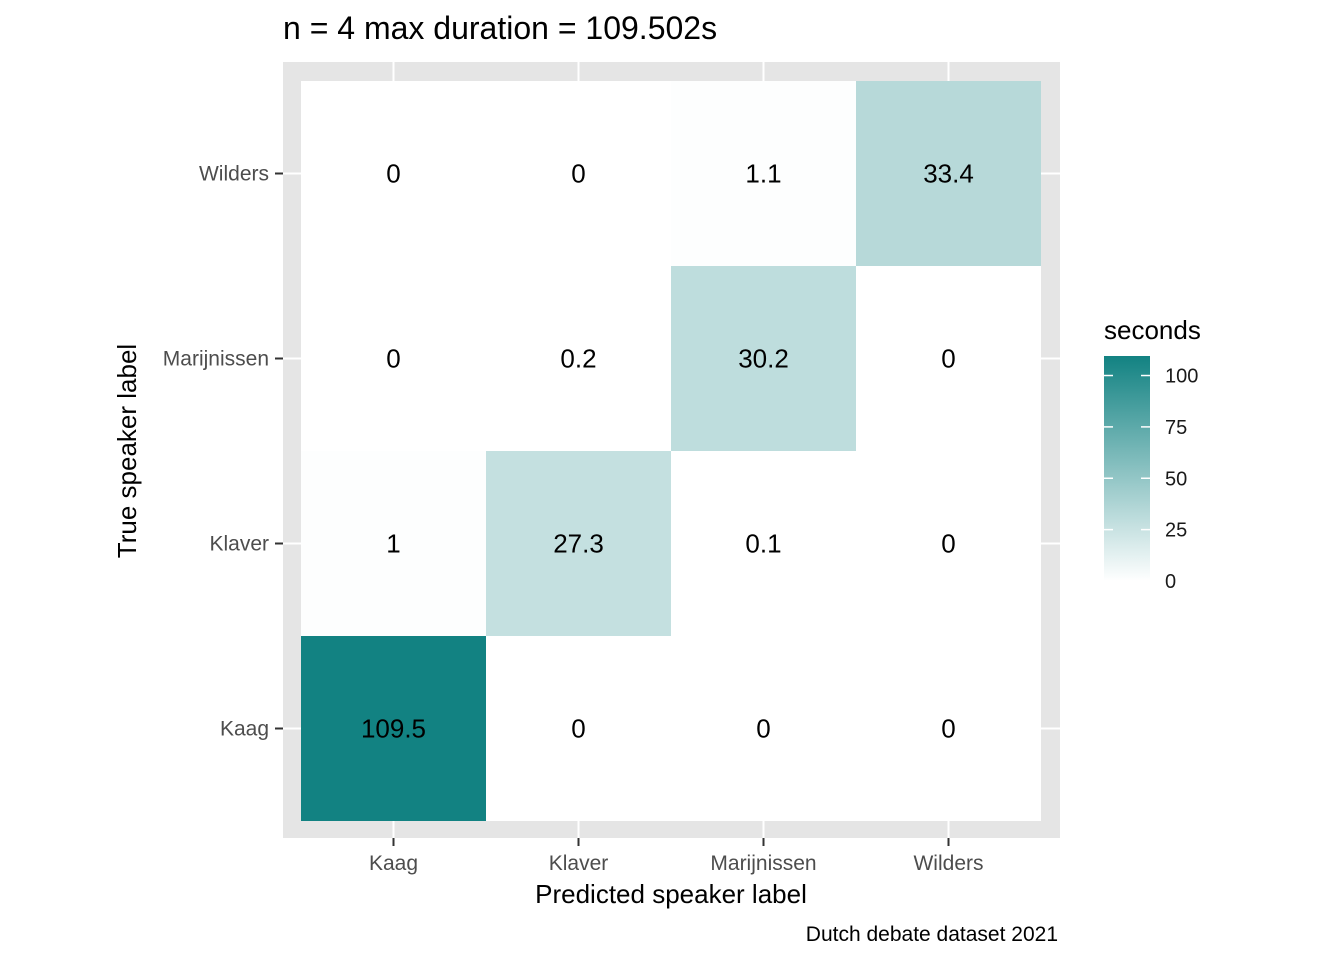 Image resolution: width=1344 pixels, height=960 pixels. What do you see at coordinates (244, 729) in the screenshot?
I see `y-tick-label: Kaag` at bounding box center [244, 729].